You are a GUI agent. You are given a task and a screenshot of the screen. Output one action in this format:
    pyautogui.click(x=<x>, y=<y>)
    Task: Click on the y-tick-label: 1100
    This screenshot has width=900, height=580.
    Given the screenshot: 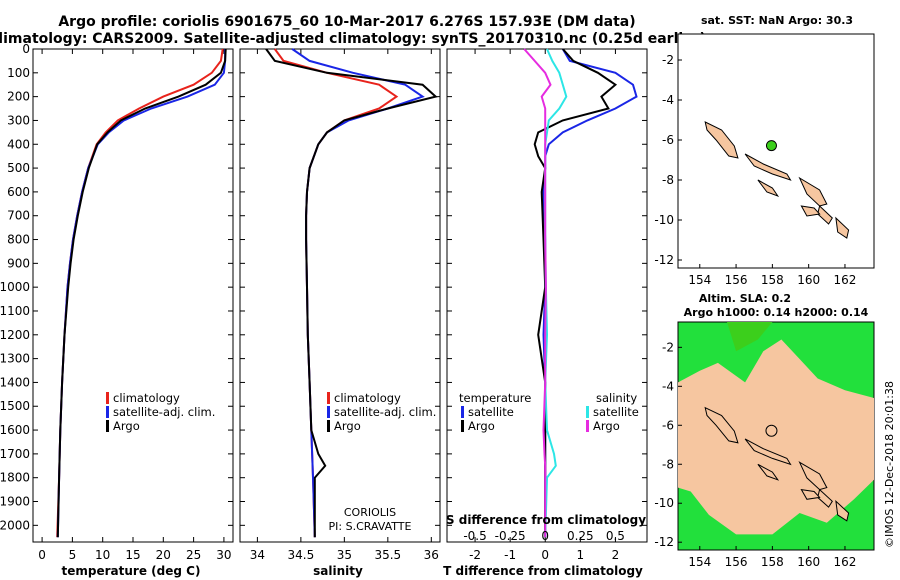 What is the action you would take?
    pyautogui.click(x=15, y=311)
    